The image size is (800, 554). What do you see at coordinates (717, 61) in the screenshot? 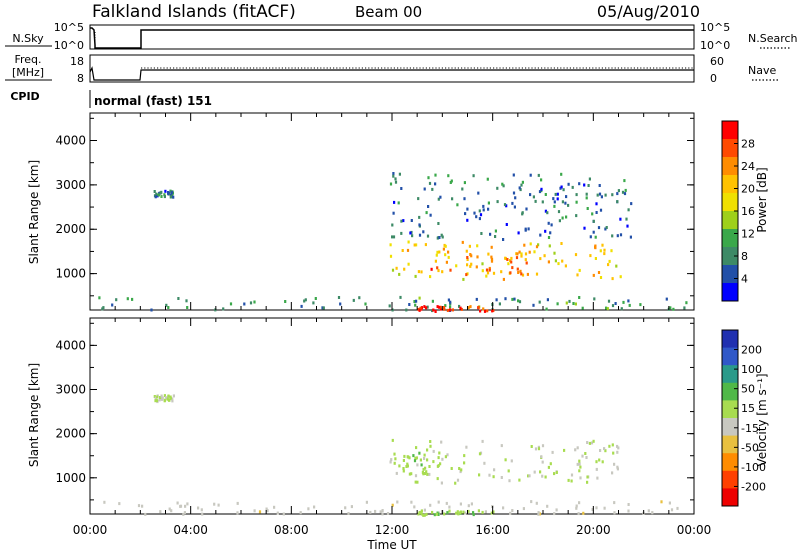
I see `nave-tick-top: 60` at bounding box center [717, 61].